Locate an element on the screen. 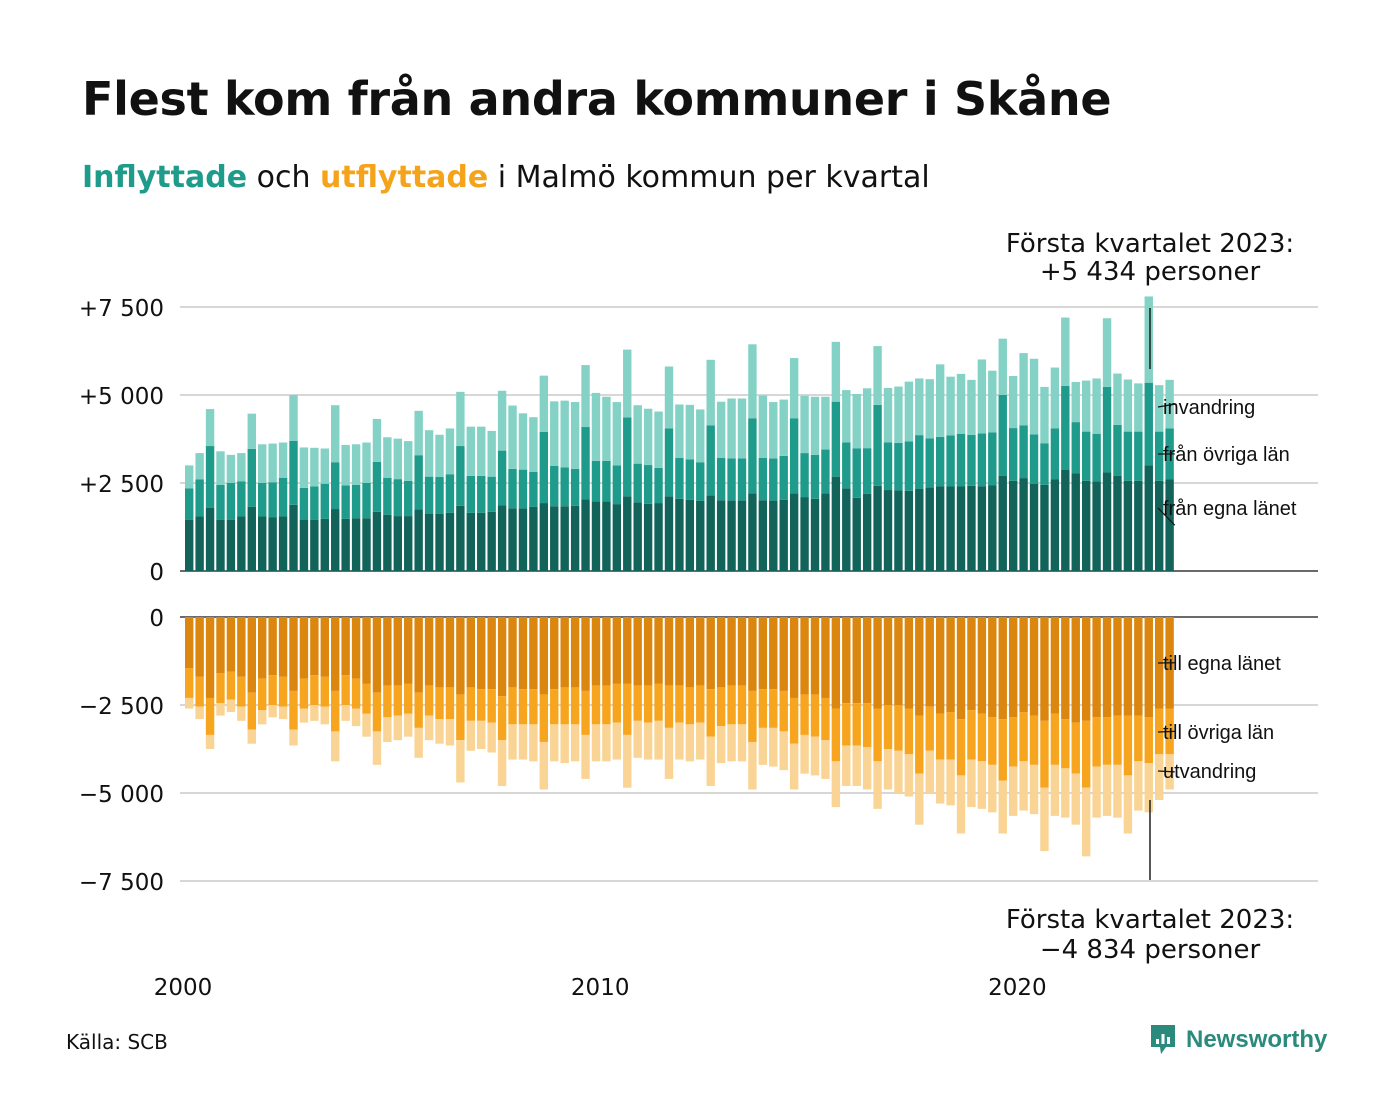  inflyttade-y-tick-label: +5 000 is located at coordinates (121, 397).